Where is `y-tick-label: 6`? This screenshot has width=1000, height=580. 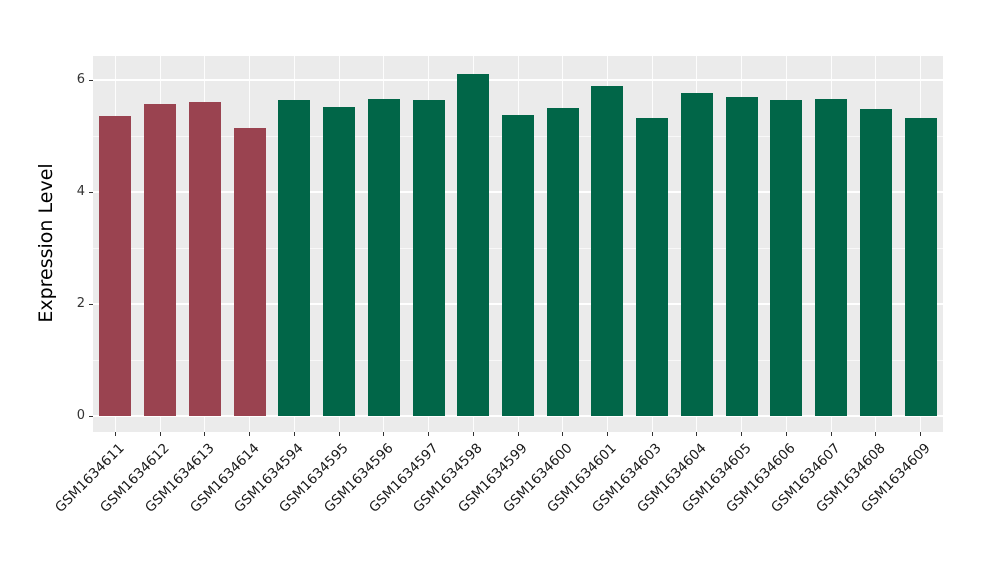
y-tick-label: 6 is located at coordinates (80, 80).